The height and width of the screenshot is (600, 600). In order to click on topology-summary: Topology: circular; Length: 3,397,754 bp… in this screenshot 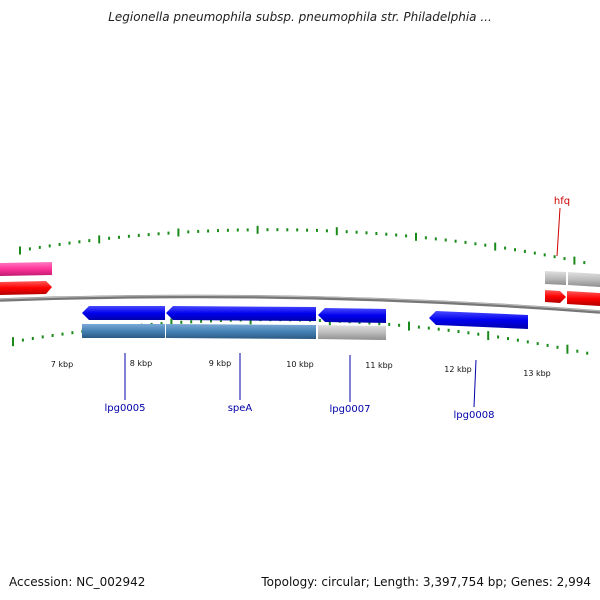, I will do `click(426, 582)`.